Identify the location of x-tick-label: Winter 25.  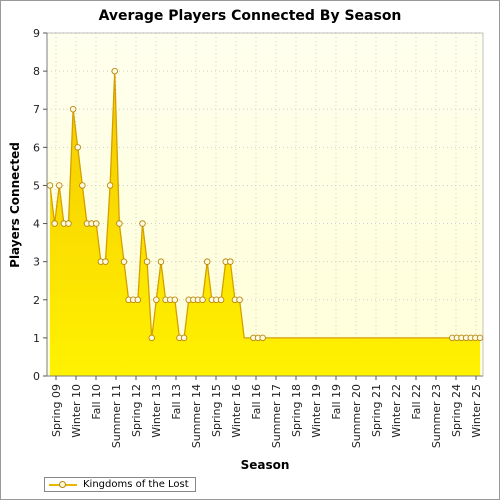
(476, 411).